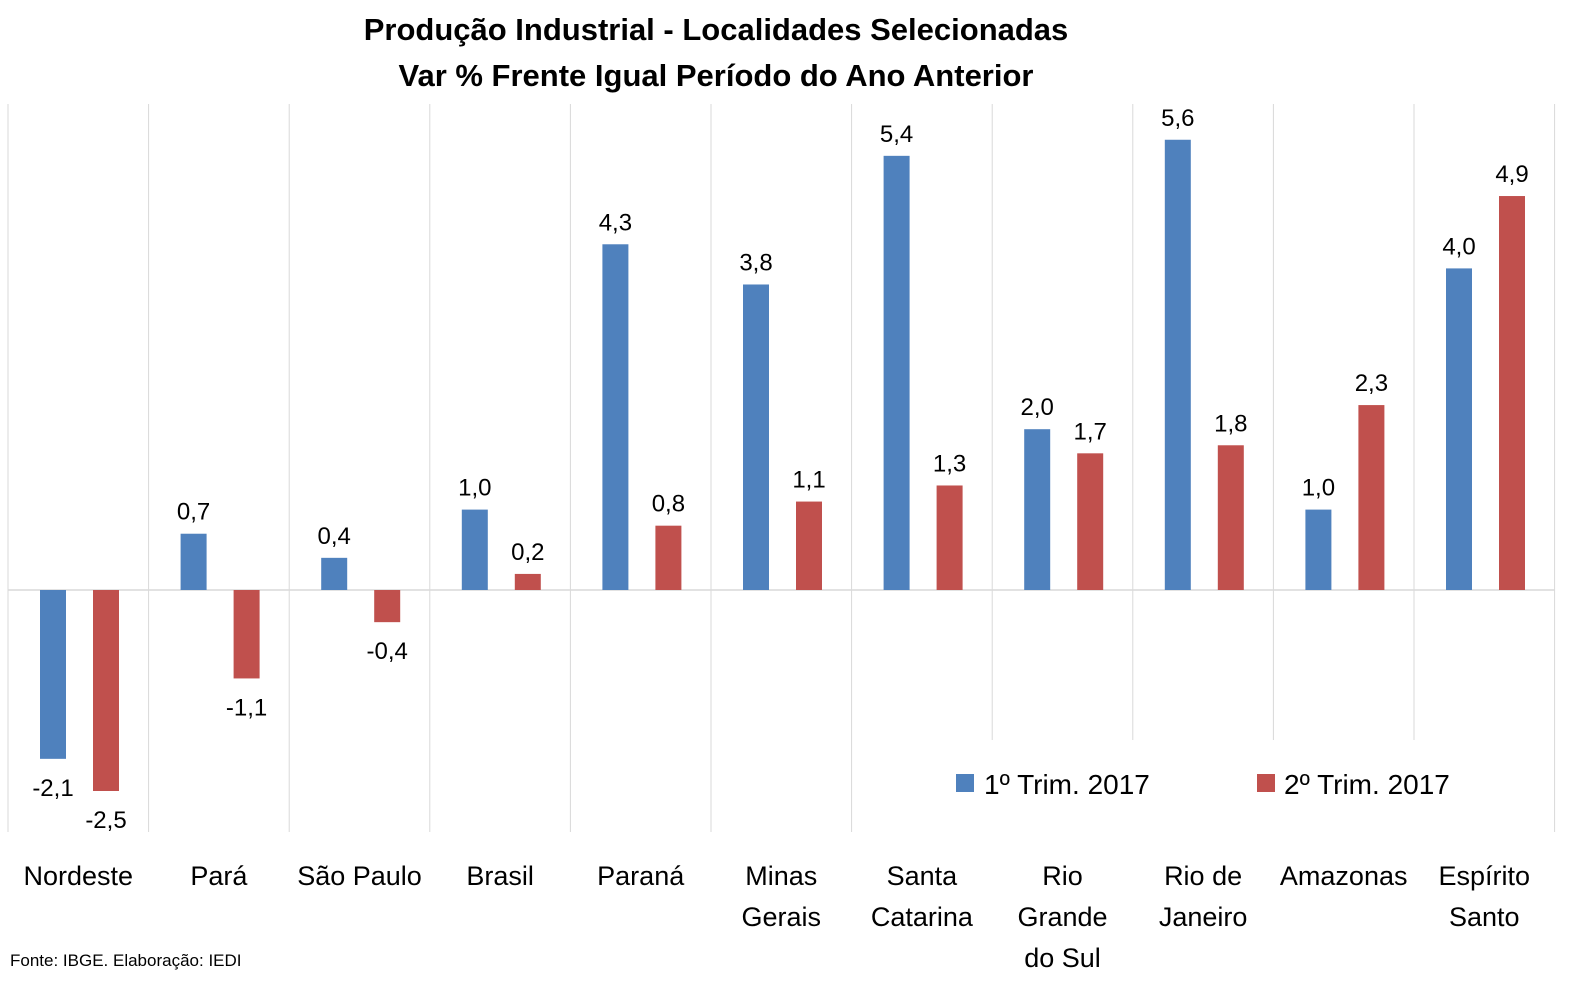 The width and height of the screenshot is (1583, 988). What do you see at coordinates (1230, 423) in the screenshot?
I see `data-label: 1,8` at bounding box center [1230, 423].